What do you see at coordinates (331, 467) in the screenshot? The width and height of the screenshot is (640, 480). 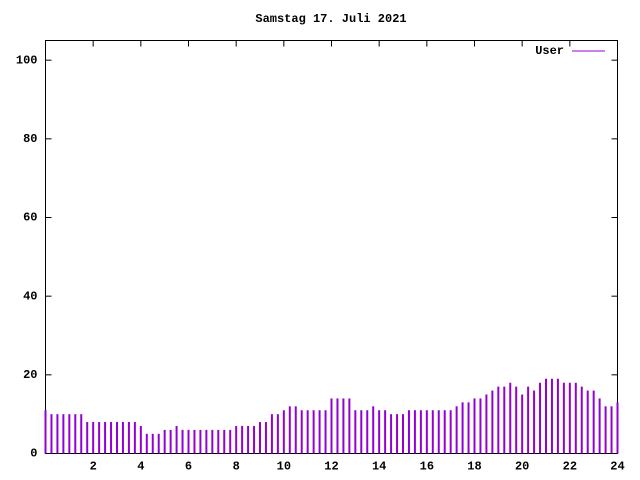 I see `x-tick-label: 12` at bounding box center [331, 467].